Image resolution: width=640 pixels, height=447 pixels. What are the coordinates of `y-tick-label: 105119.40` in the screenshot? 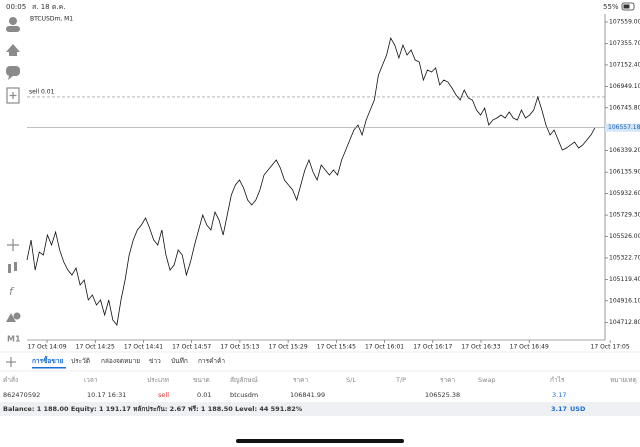 It's located at (624, 279).